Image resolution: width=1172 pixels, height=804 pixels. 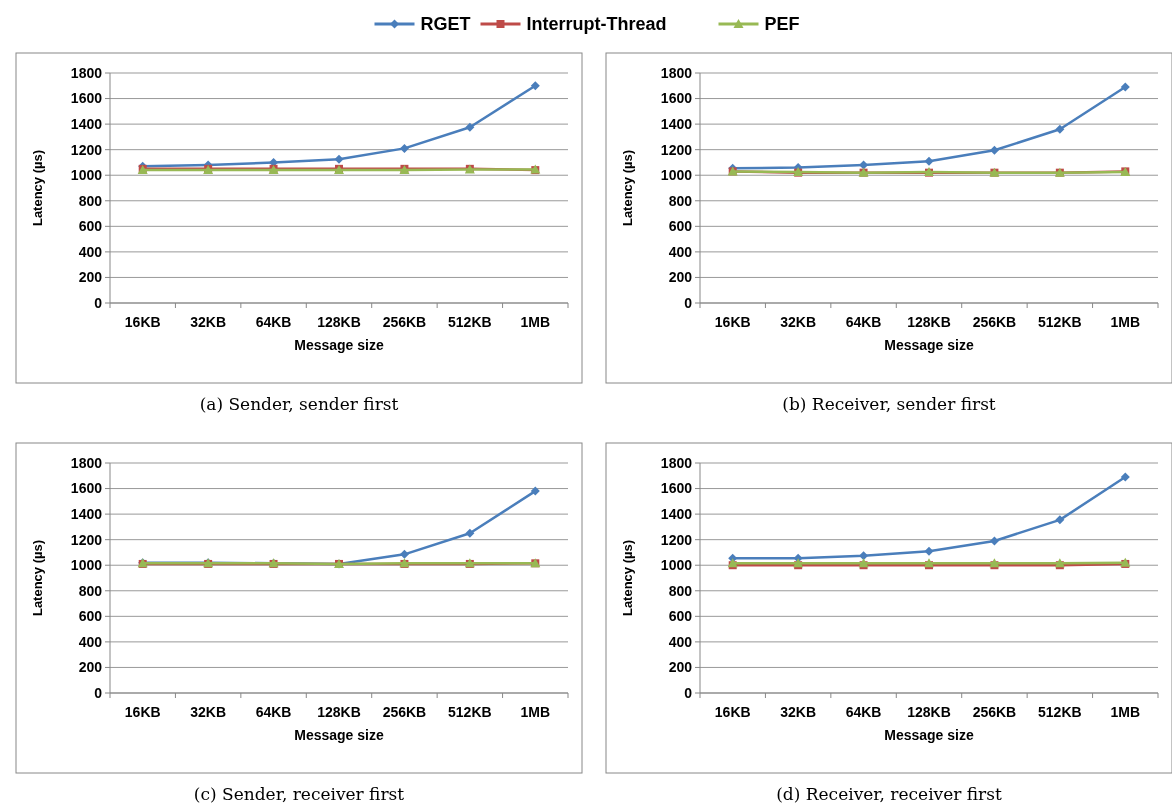 I want to click on text: (c) Sender, receiver first, so click(x=299, y=794).